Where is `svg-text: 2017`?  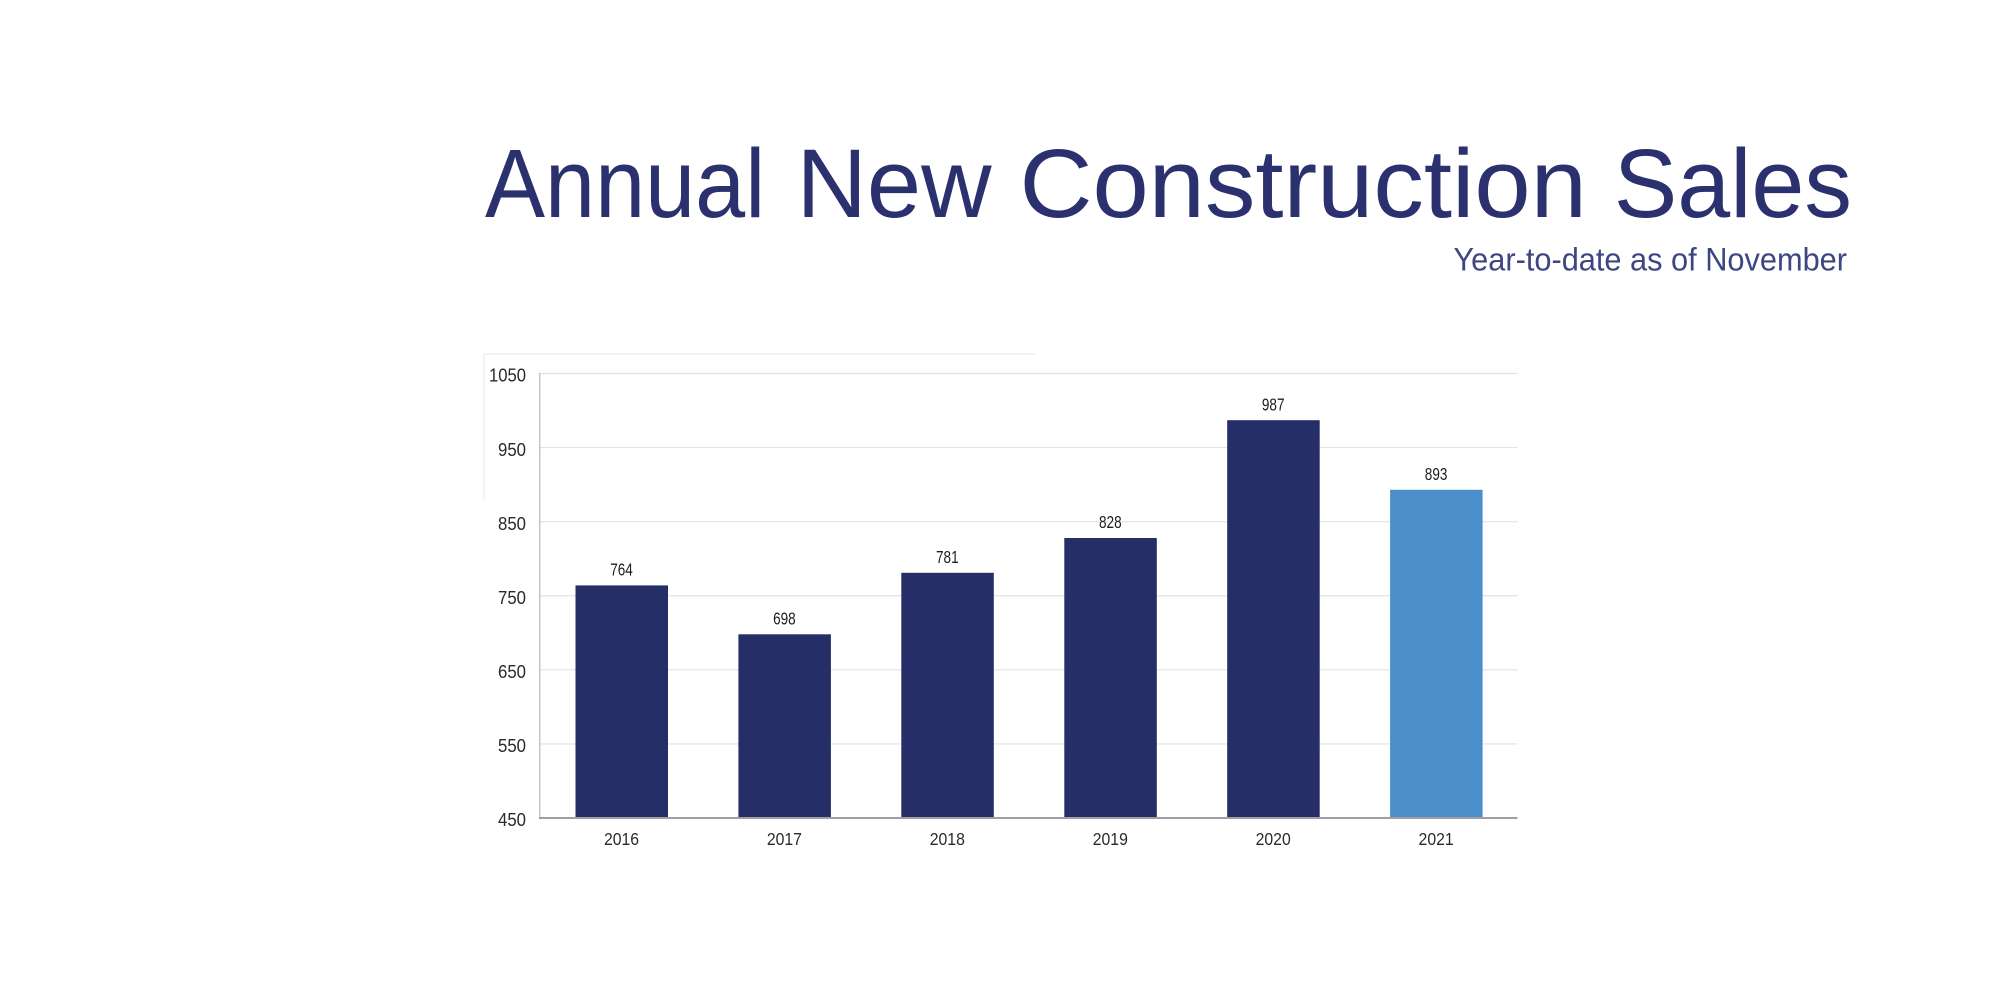 svg-text: 2017 is located at coordinates (784, 839).